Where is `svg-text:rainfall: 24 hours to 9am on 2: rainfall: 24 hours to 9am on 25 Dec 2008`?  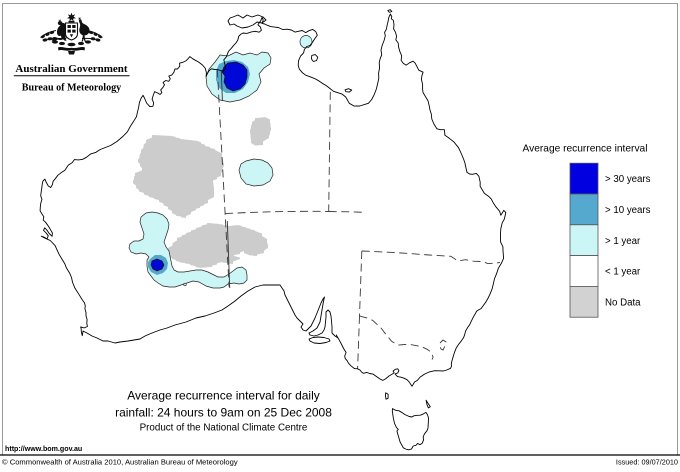
svg-text:rainfall: 24 hours to 9am on 2: rainfall: 24 hours to 9am on 25 Dec 2008 is located at coordinates (223, 413).